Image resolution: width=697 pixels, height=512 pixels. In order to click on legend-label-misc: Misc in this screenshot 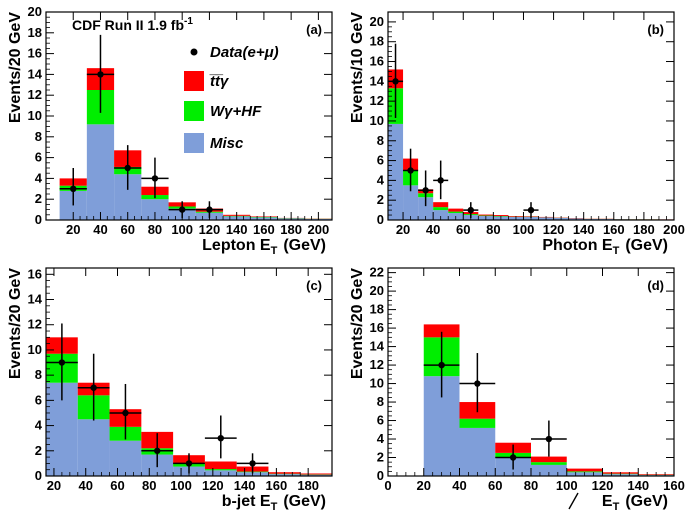, I will do `click(227, 143)`.